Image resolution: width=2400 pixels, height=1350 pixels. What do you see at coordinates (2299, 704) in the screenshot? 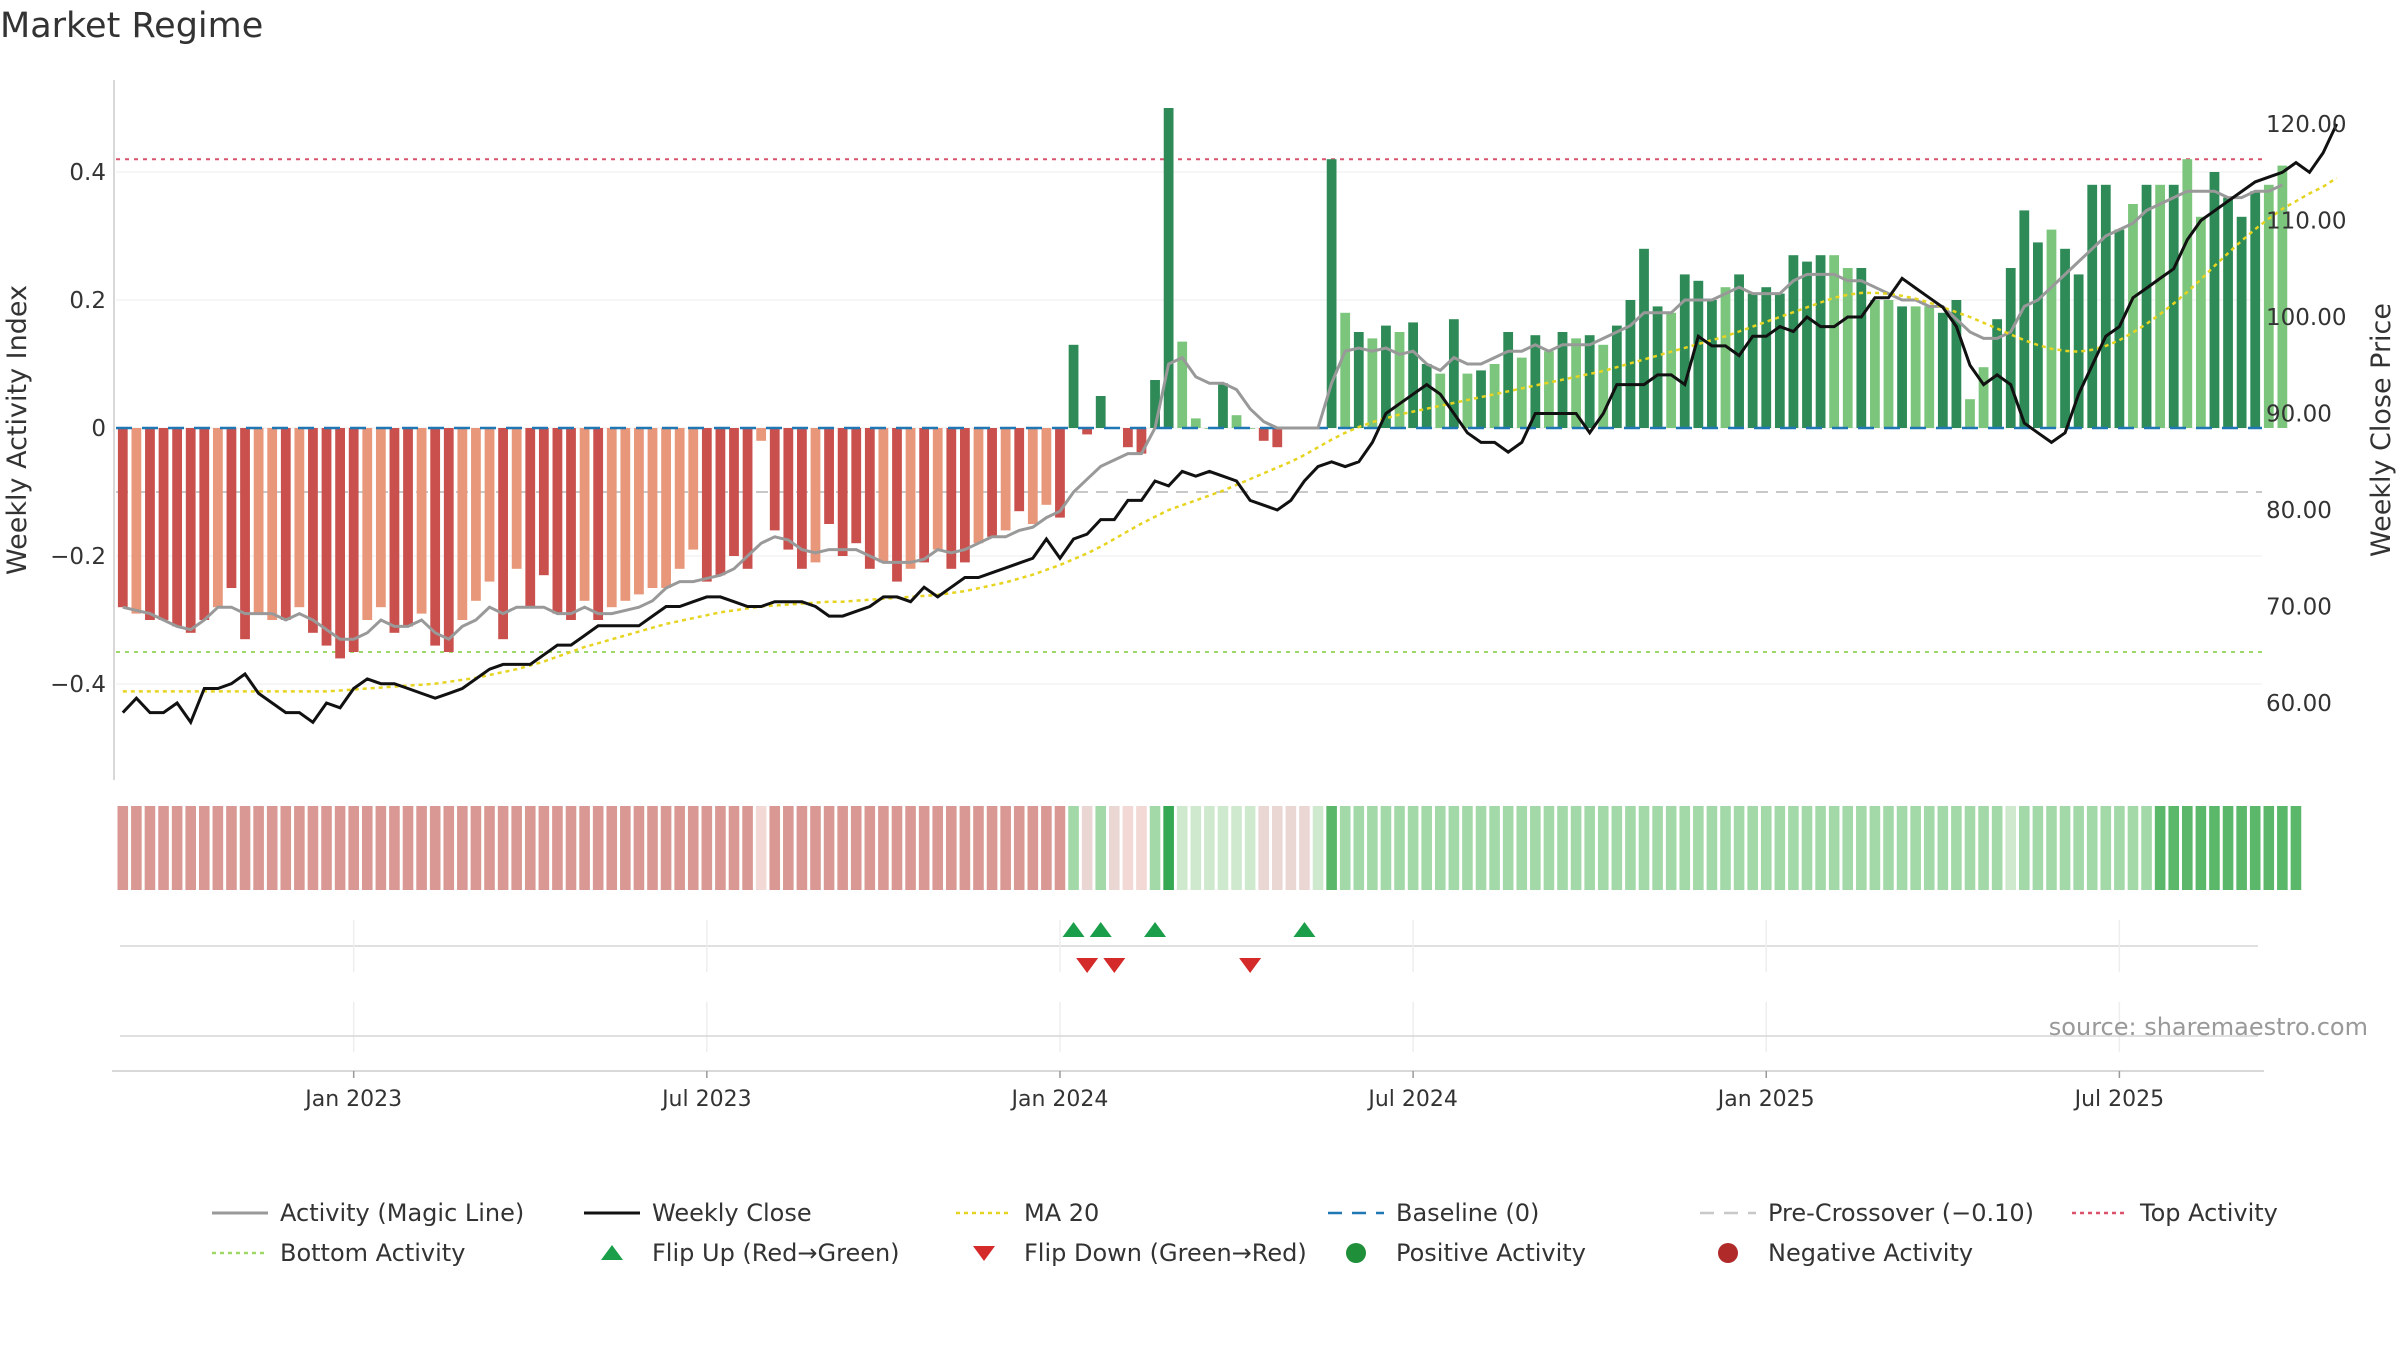
I see `y2-tick-label: 60.00` at bounding box center [2299, 704].